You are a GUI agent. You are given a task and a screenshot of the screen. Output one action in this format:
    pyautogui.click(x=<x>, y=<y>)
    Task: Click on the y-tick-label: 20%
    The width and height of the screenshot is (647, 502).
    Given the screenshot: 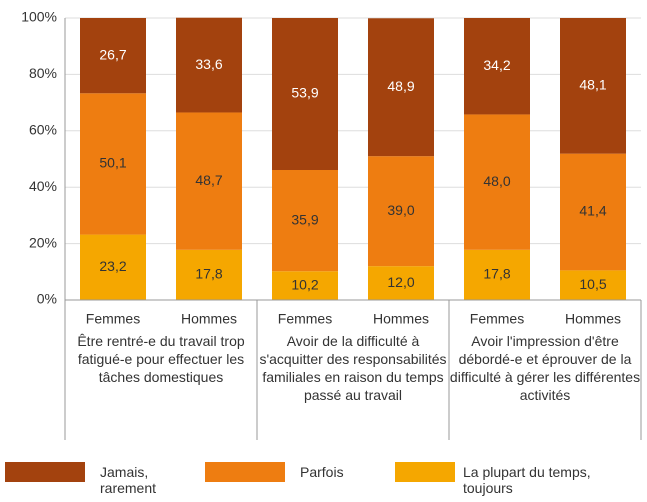 What is the action you would take?
    pyautogui.click(x=43, y=242)
    